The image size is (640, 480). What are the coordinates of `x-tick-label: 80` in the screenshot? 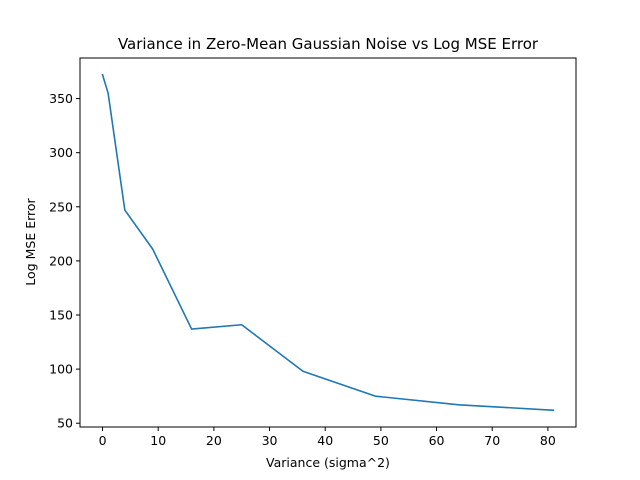 It's located at (548, 440).